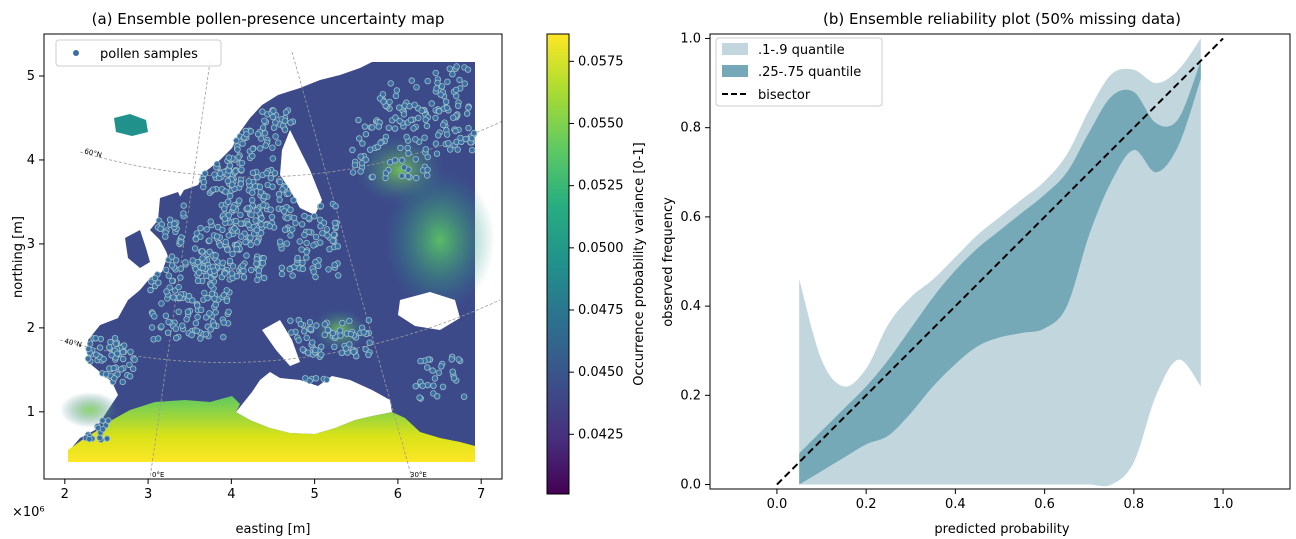  I want to click on legend-label-outer-quantile: .1-.9 quantile, so click(801, 50).